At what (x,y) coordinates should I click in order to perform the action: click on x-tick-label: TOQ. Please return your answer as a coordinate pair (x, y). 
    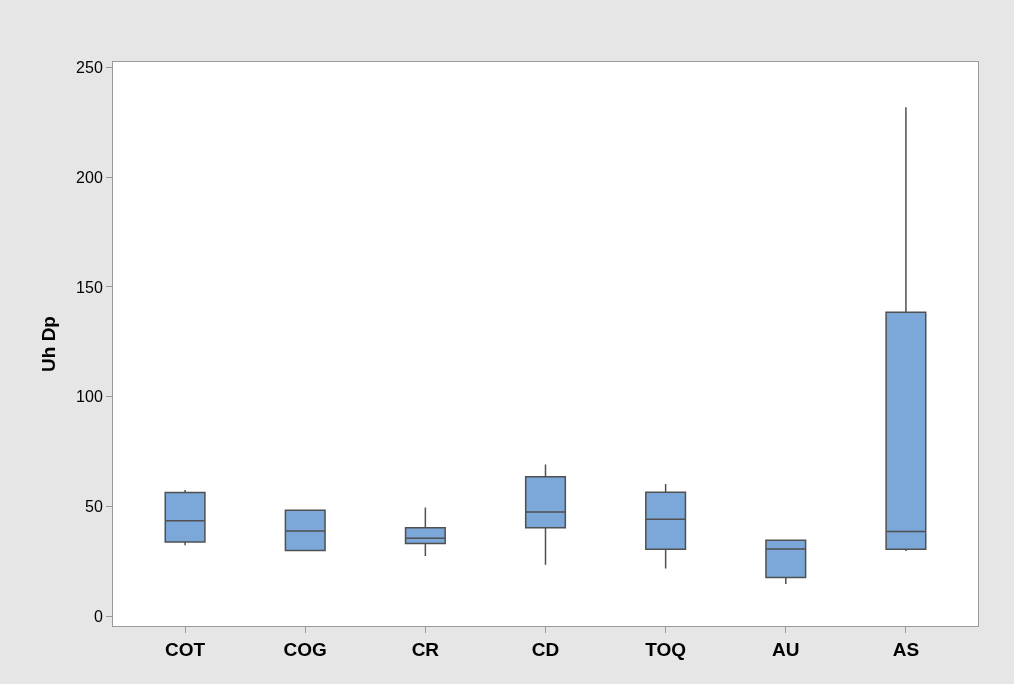
    Looking at the image, I should click on (666, 649).